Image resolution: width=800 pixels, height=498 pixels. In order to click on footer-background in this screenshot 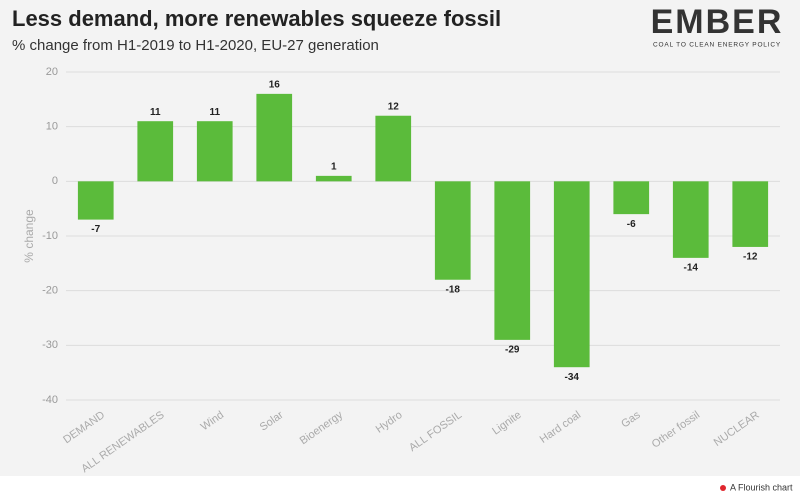, I will do `click(400, 487)`.